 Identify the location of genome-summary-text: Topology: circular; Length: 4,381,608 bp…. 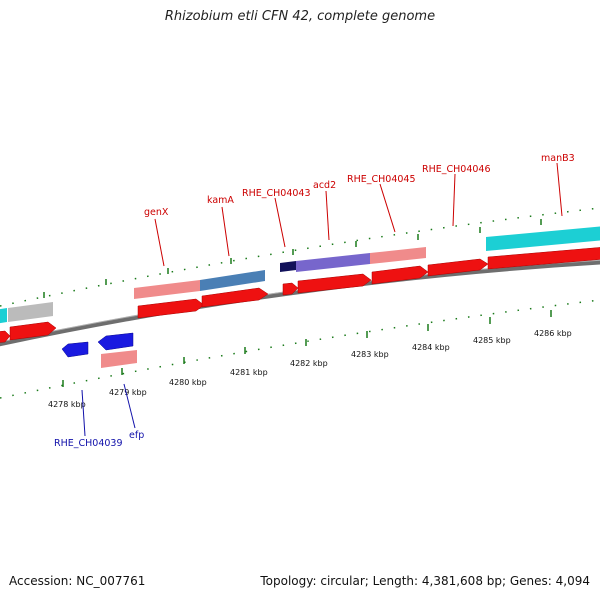
(425, 581).